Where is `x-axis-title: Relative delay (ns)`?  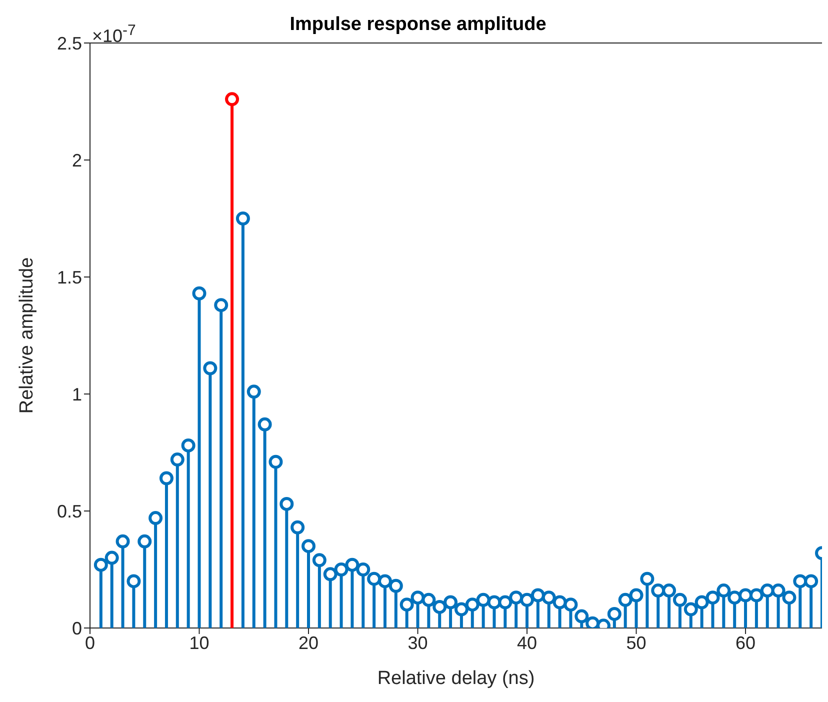
x-axis-title: Relative delay (ns) is located at coordinates (456, 678).